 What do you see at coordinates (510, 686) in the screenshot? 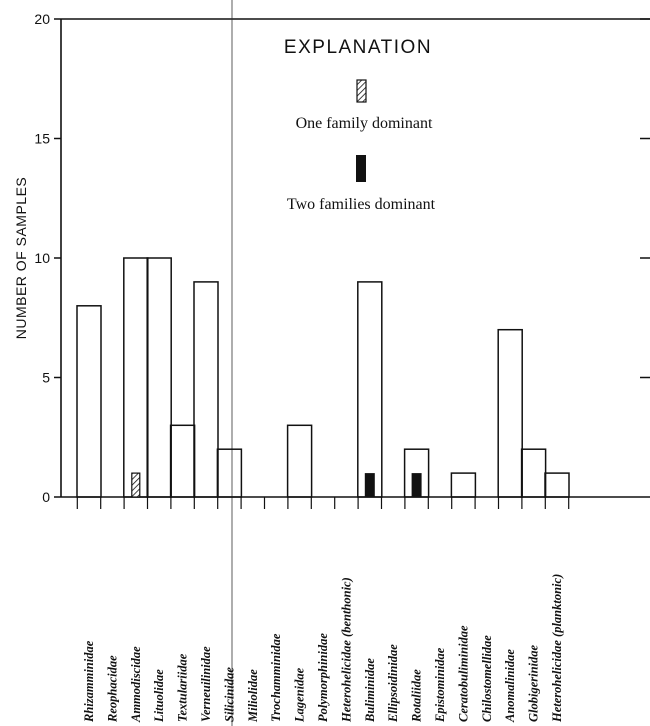
I see `x-tick-label: Anomalinidae` at bounding box center [510, 686].